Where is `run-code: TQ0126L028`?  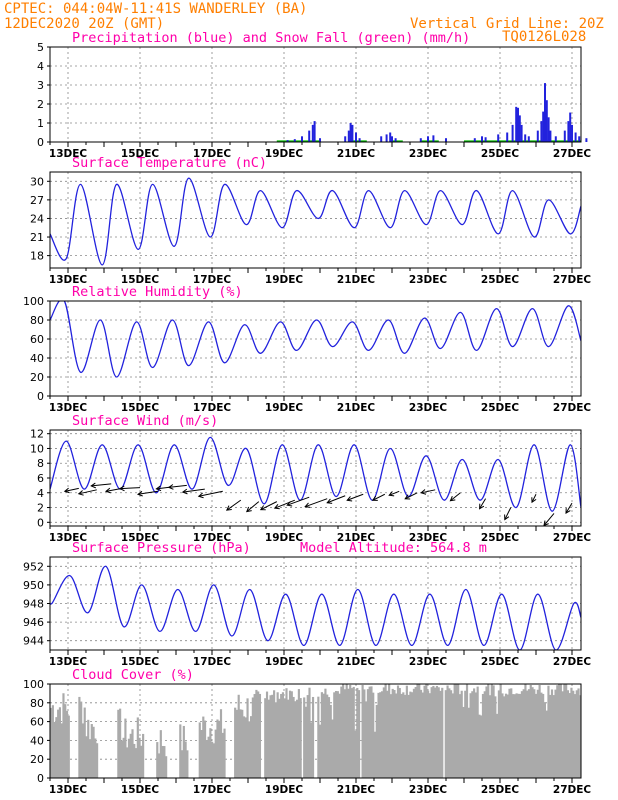
run-code: TQ0126L028 is located at coordinates (544, 37).